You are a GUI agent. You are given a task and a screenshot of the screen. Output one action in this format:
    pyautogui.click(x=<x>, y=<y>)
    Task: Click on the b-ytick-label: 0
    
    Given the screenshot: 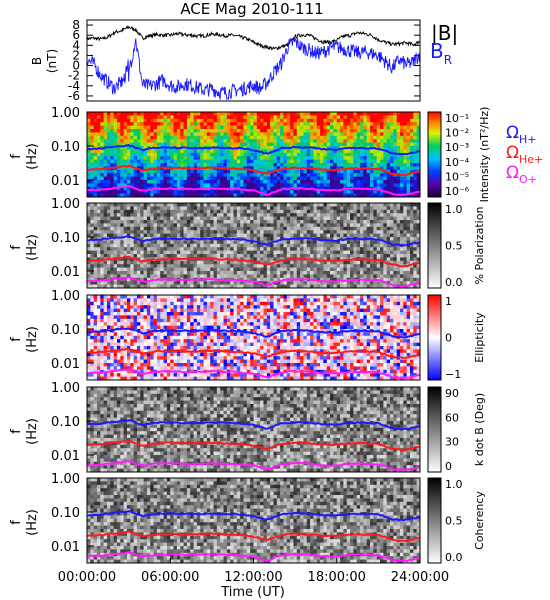 What is the action you would take?
    pyautogui.click(x=76, y=66)
    